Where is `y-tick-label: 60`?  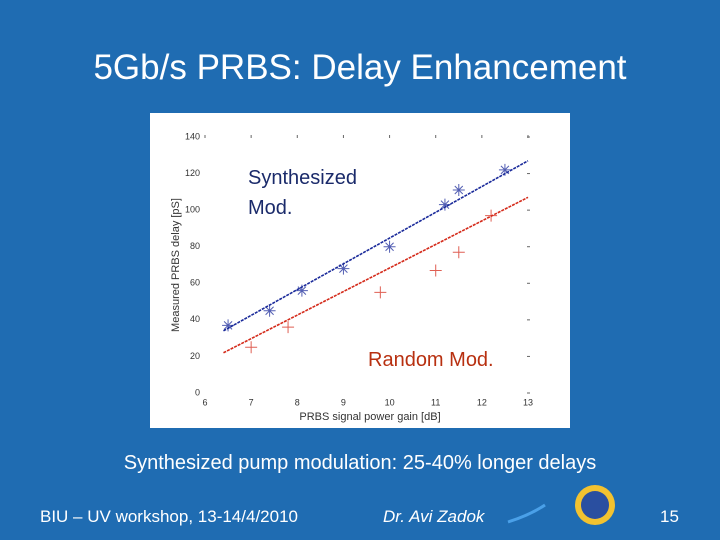 y-tick-label: 60 is located at coordinates (195, 283).